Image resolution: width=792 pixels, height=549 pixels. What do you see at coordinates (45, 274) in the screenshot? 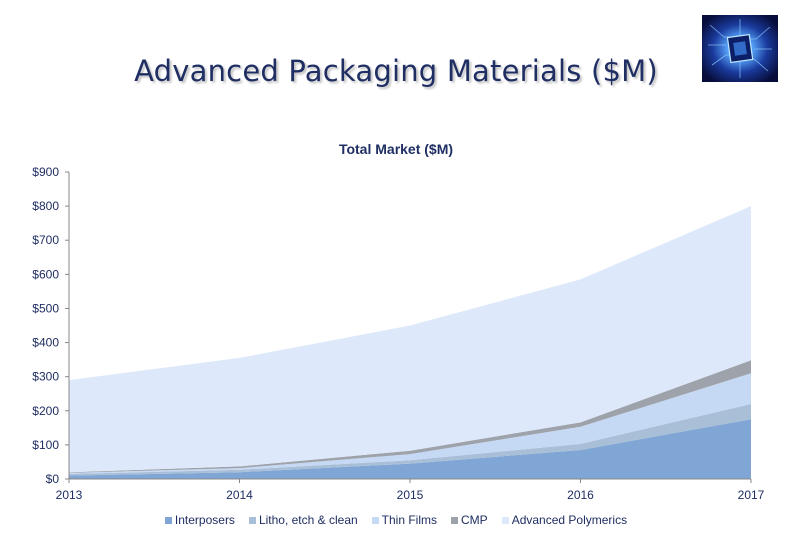
I see `y-tick-label: $600` at bounding box center [45, 274].